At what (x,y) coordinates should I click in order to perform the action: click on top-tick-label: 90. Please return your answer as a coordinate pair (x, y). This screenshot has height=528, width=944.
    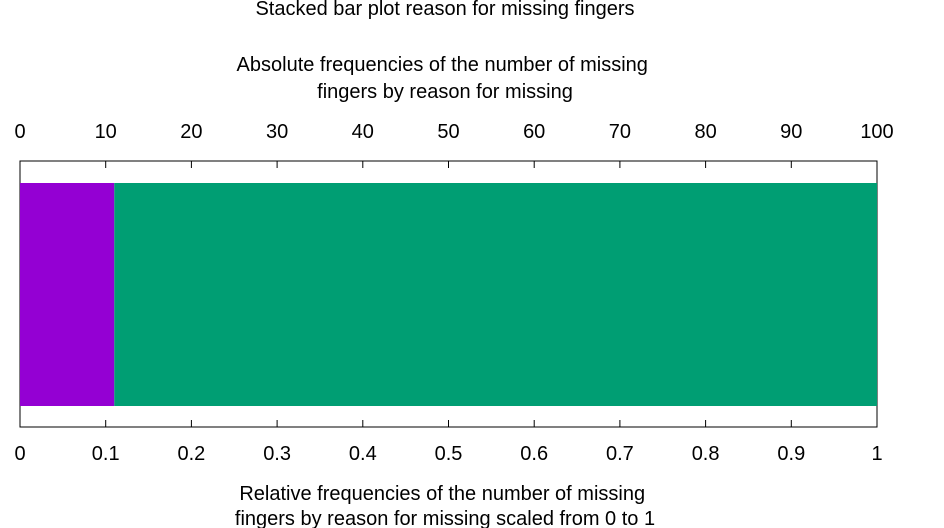
    Looking at the image, I should click on (791, 132).